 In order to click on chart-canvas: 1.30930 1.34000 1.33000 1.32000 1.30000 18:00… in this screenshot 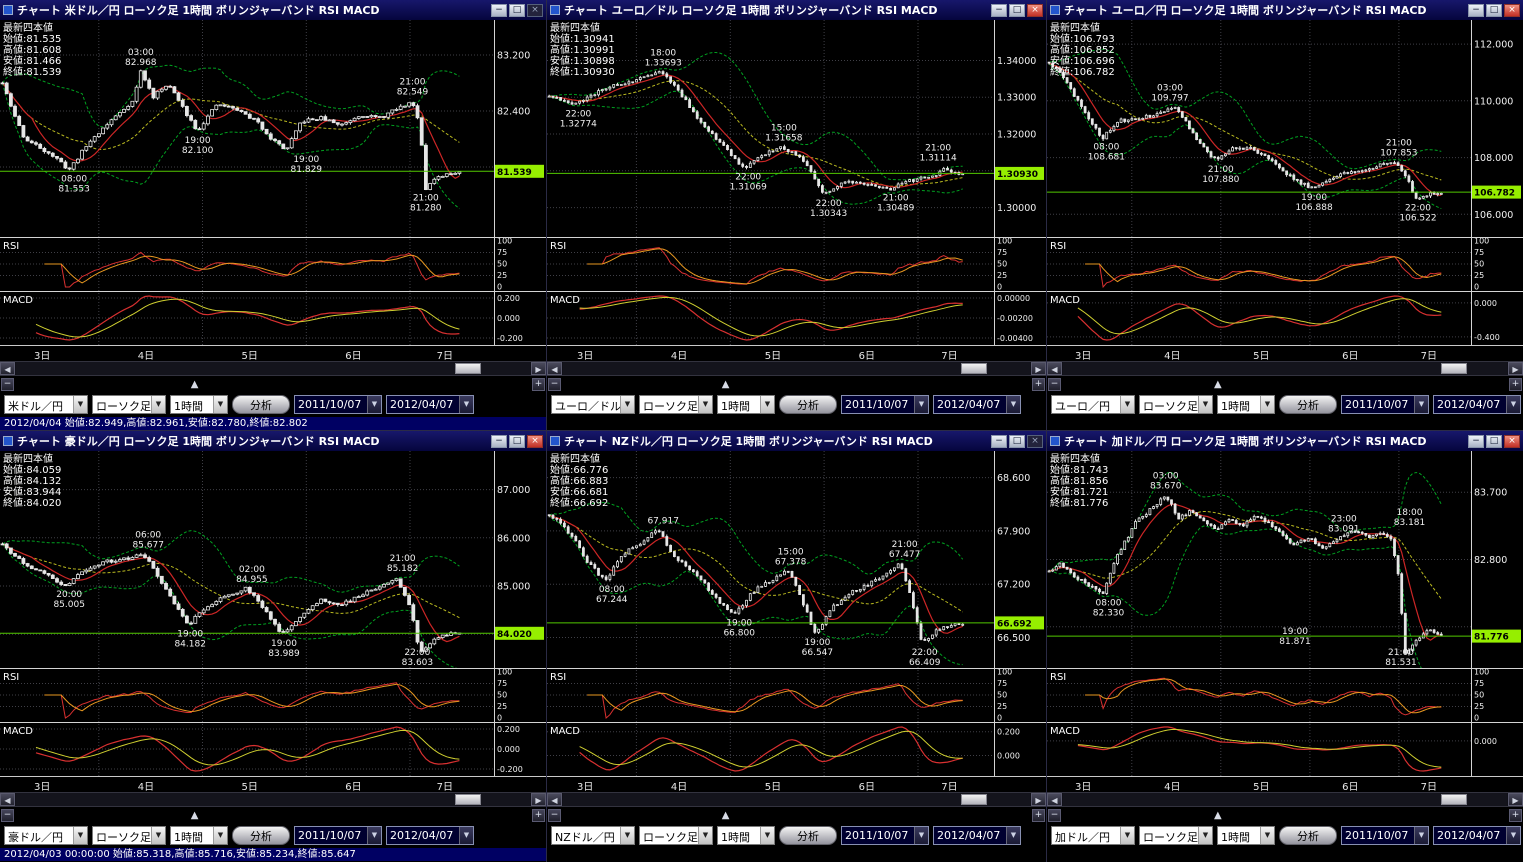, I will do `click(796, 182)`.